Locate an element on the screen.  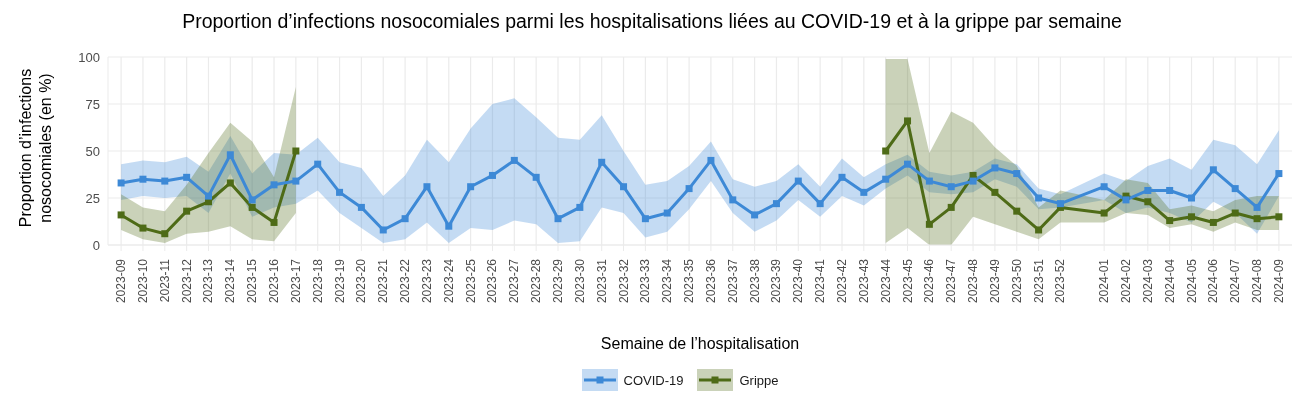
x-tick-label: 2024-07 is located at coordinates (1235, 281).